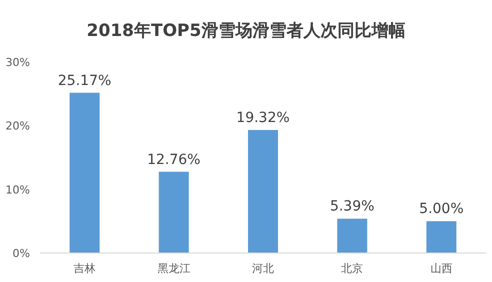 The height and width of the screenshot is (282, 492). Describe the element at coordinates (352, 268) in the screenshot. I see `x-tick-label: 北京` at that location.